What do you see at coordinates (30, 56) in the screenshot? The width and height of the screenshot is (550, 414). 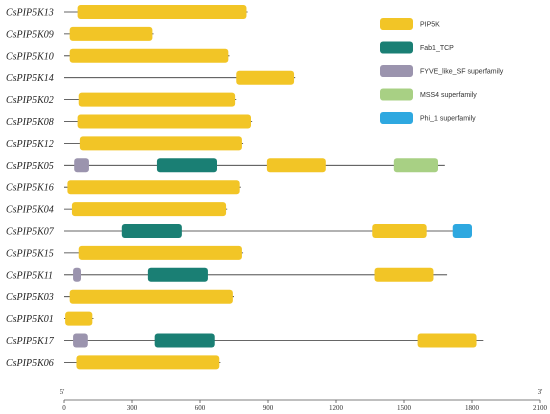 I see `gene-label: CsPIP5K10` at bounding box center [30, 56].